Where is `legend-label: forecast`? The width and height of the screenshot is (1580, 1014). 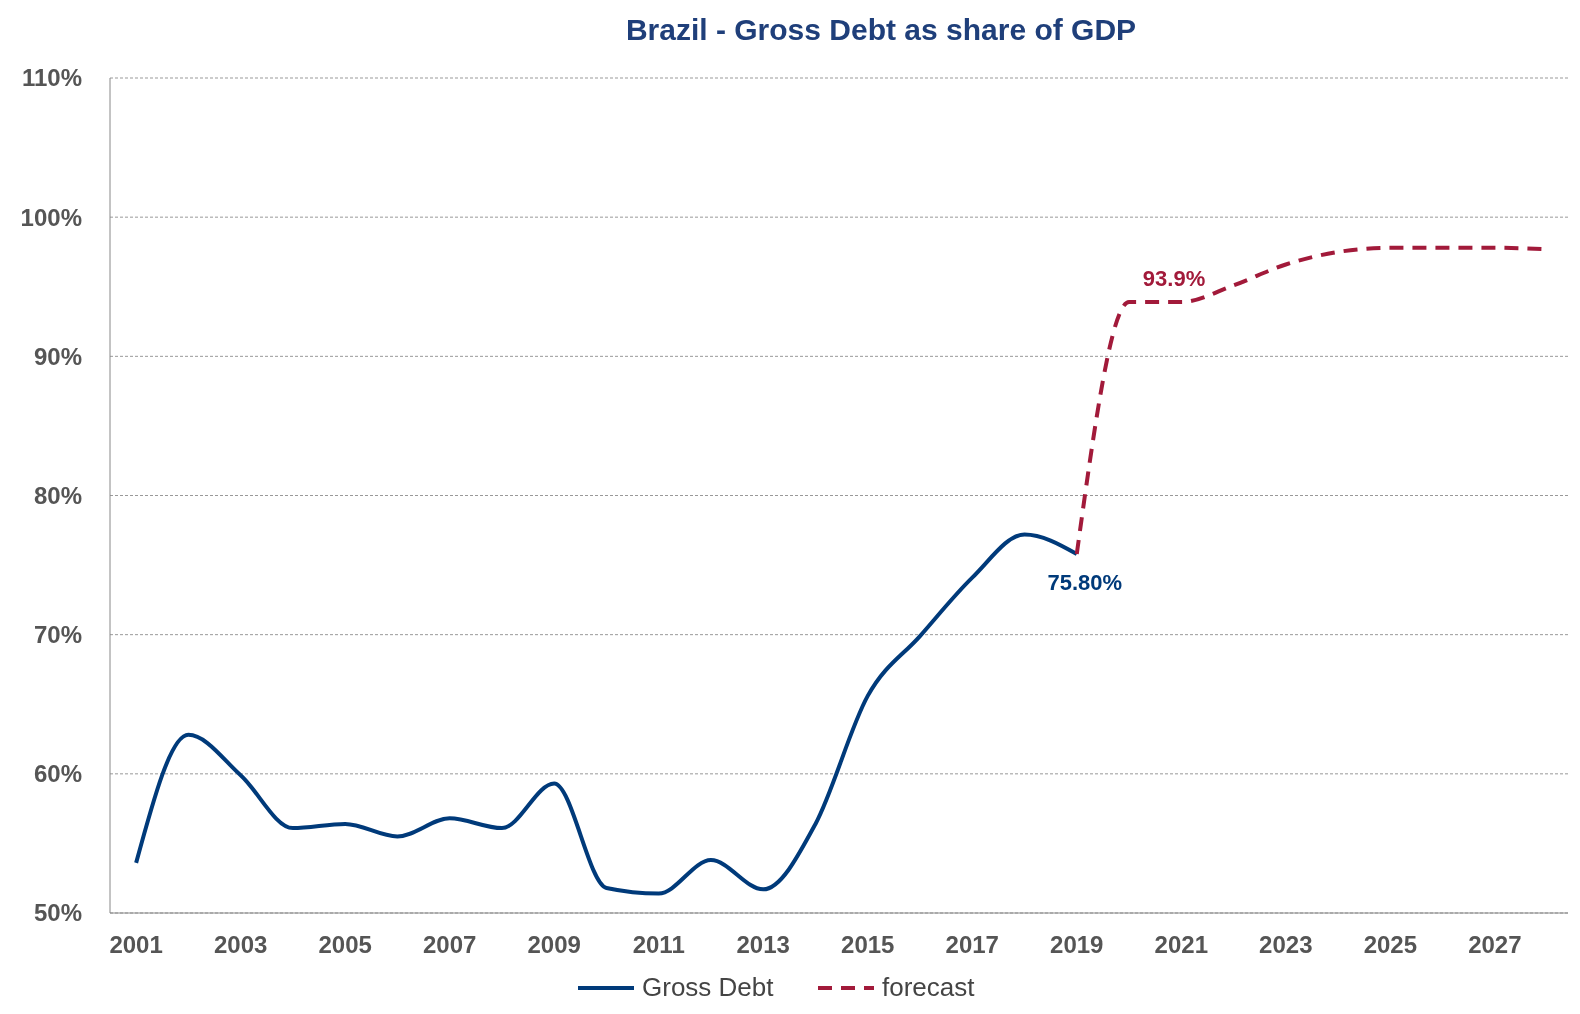 legend-label: forecast is located at coordinates (929, 987).